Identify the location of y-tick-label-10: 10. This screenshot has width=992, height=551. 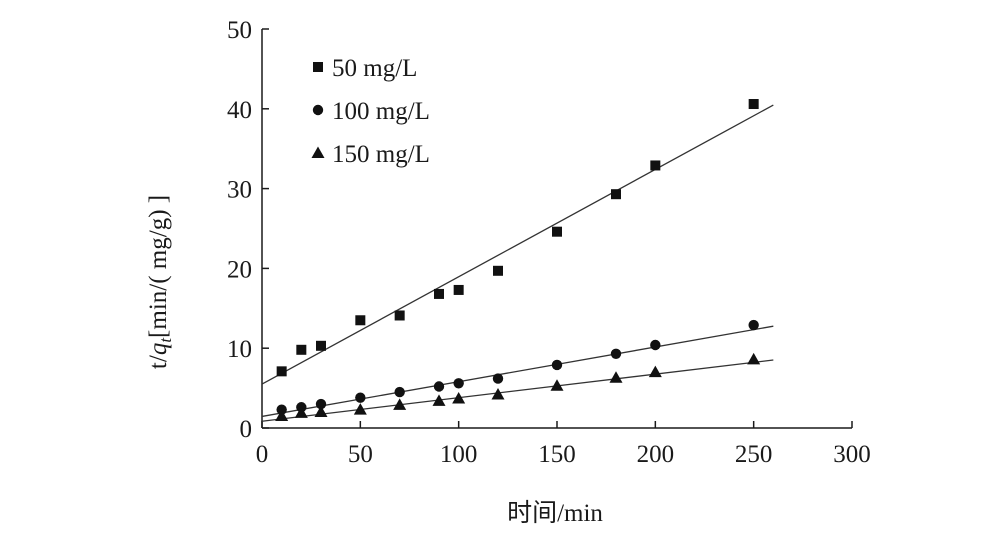
(239, 349).